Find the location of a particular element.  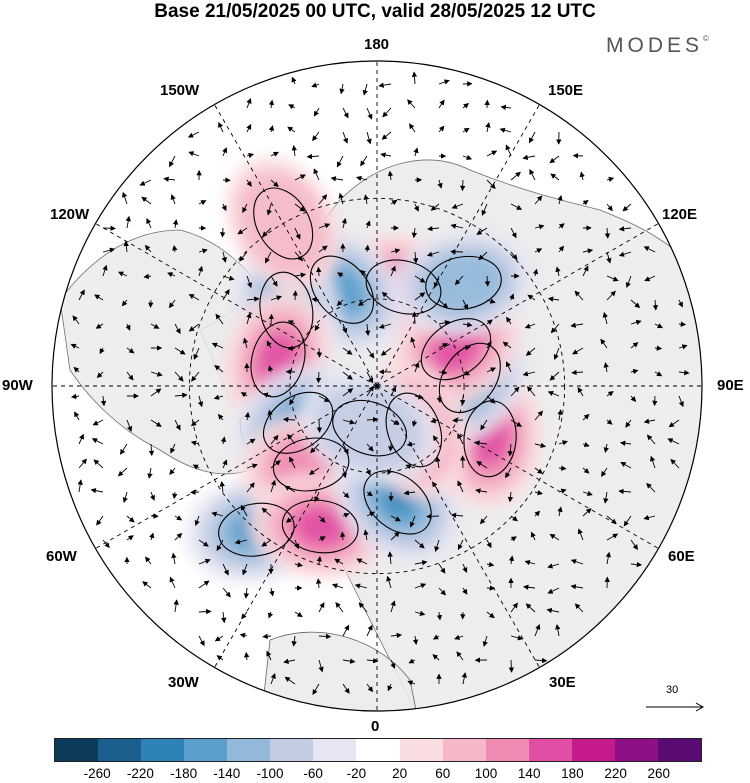

lon-label-180: 180 is located at coordinates (377, 44).